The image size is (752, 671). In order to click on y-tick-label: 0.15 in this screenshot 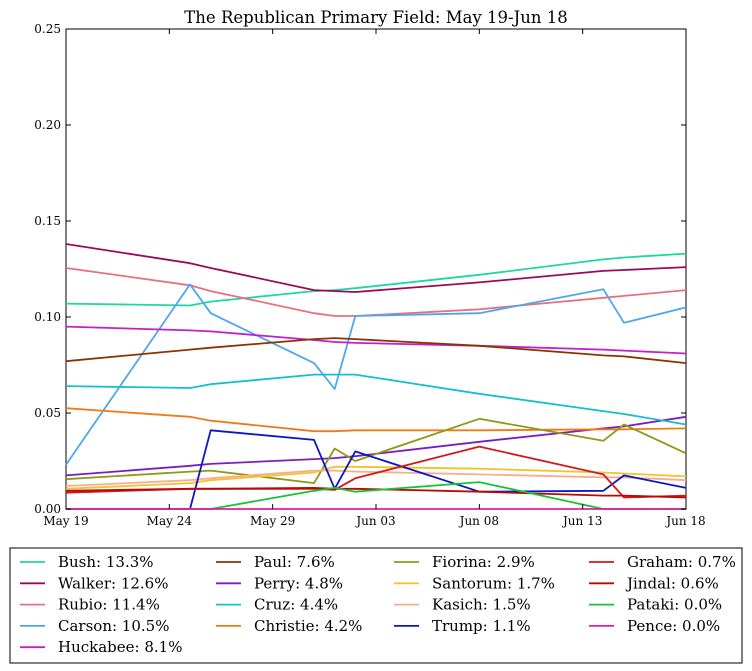, I will do `click(47, 221)`.